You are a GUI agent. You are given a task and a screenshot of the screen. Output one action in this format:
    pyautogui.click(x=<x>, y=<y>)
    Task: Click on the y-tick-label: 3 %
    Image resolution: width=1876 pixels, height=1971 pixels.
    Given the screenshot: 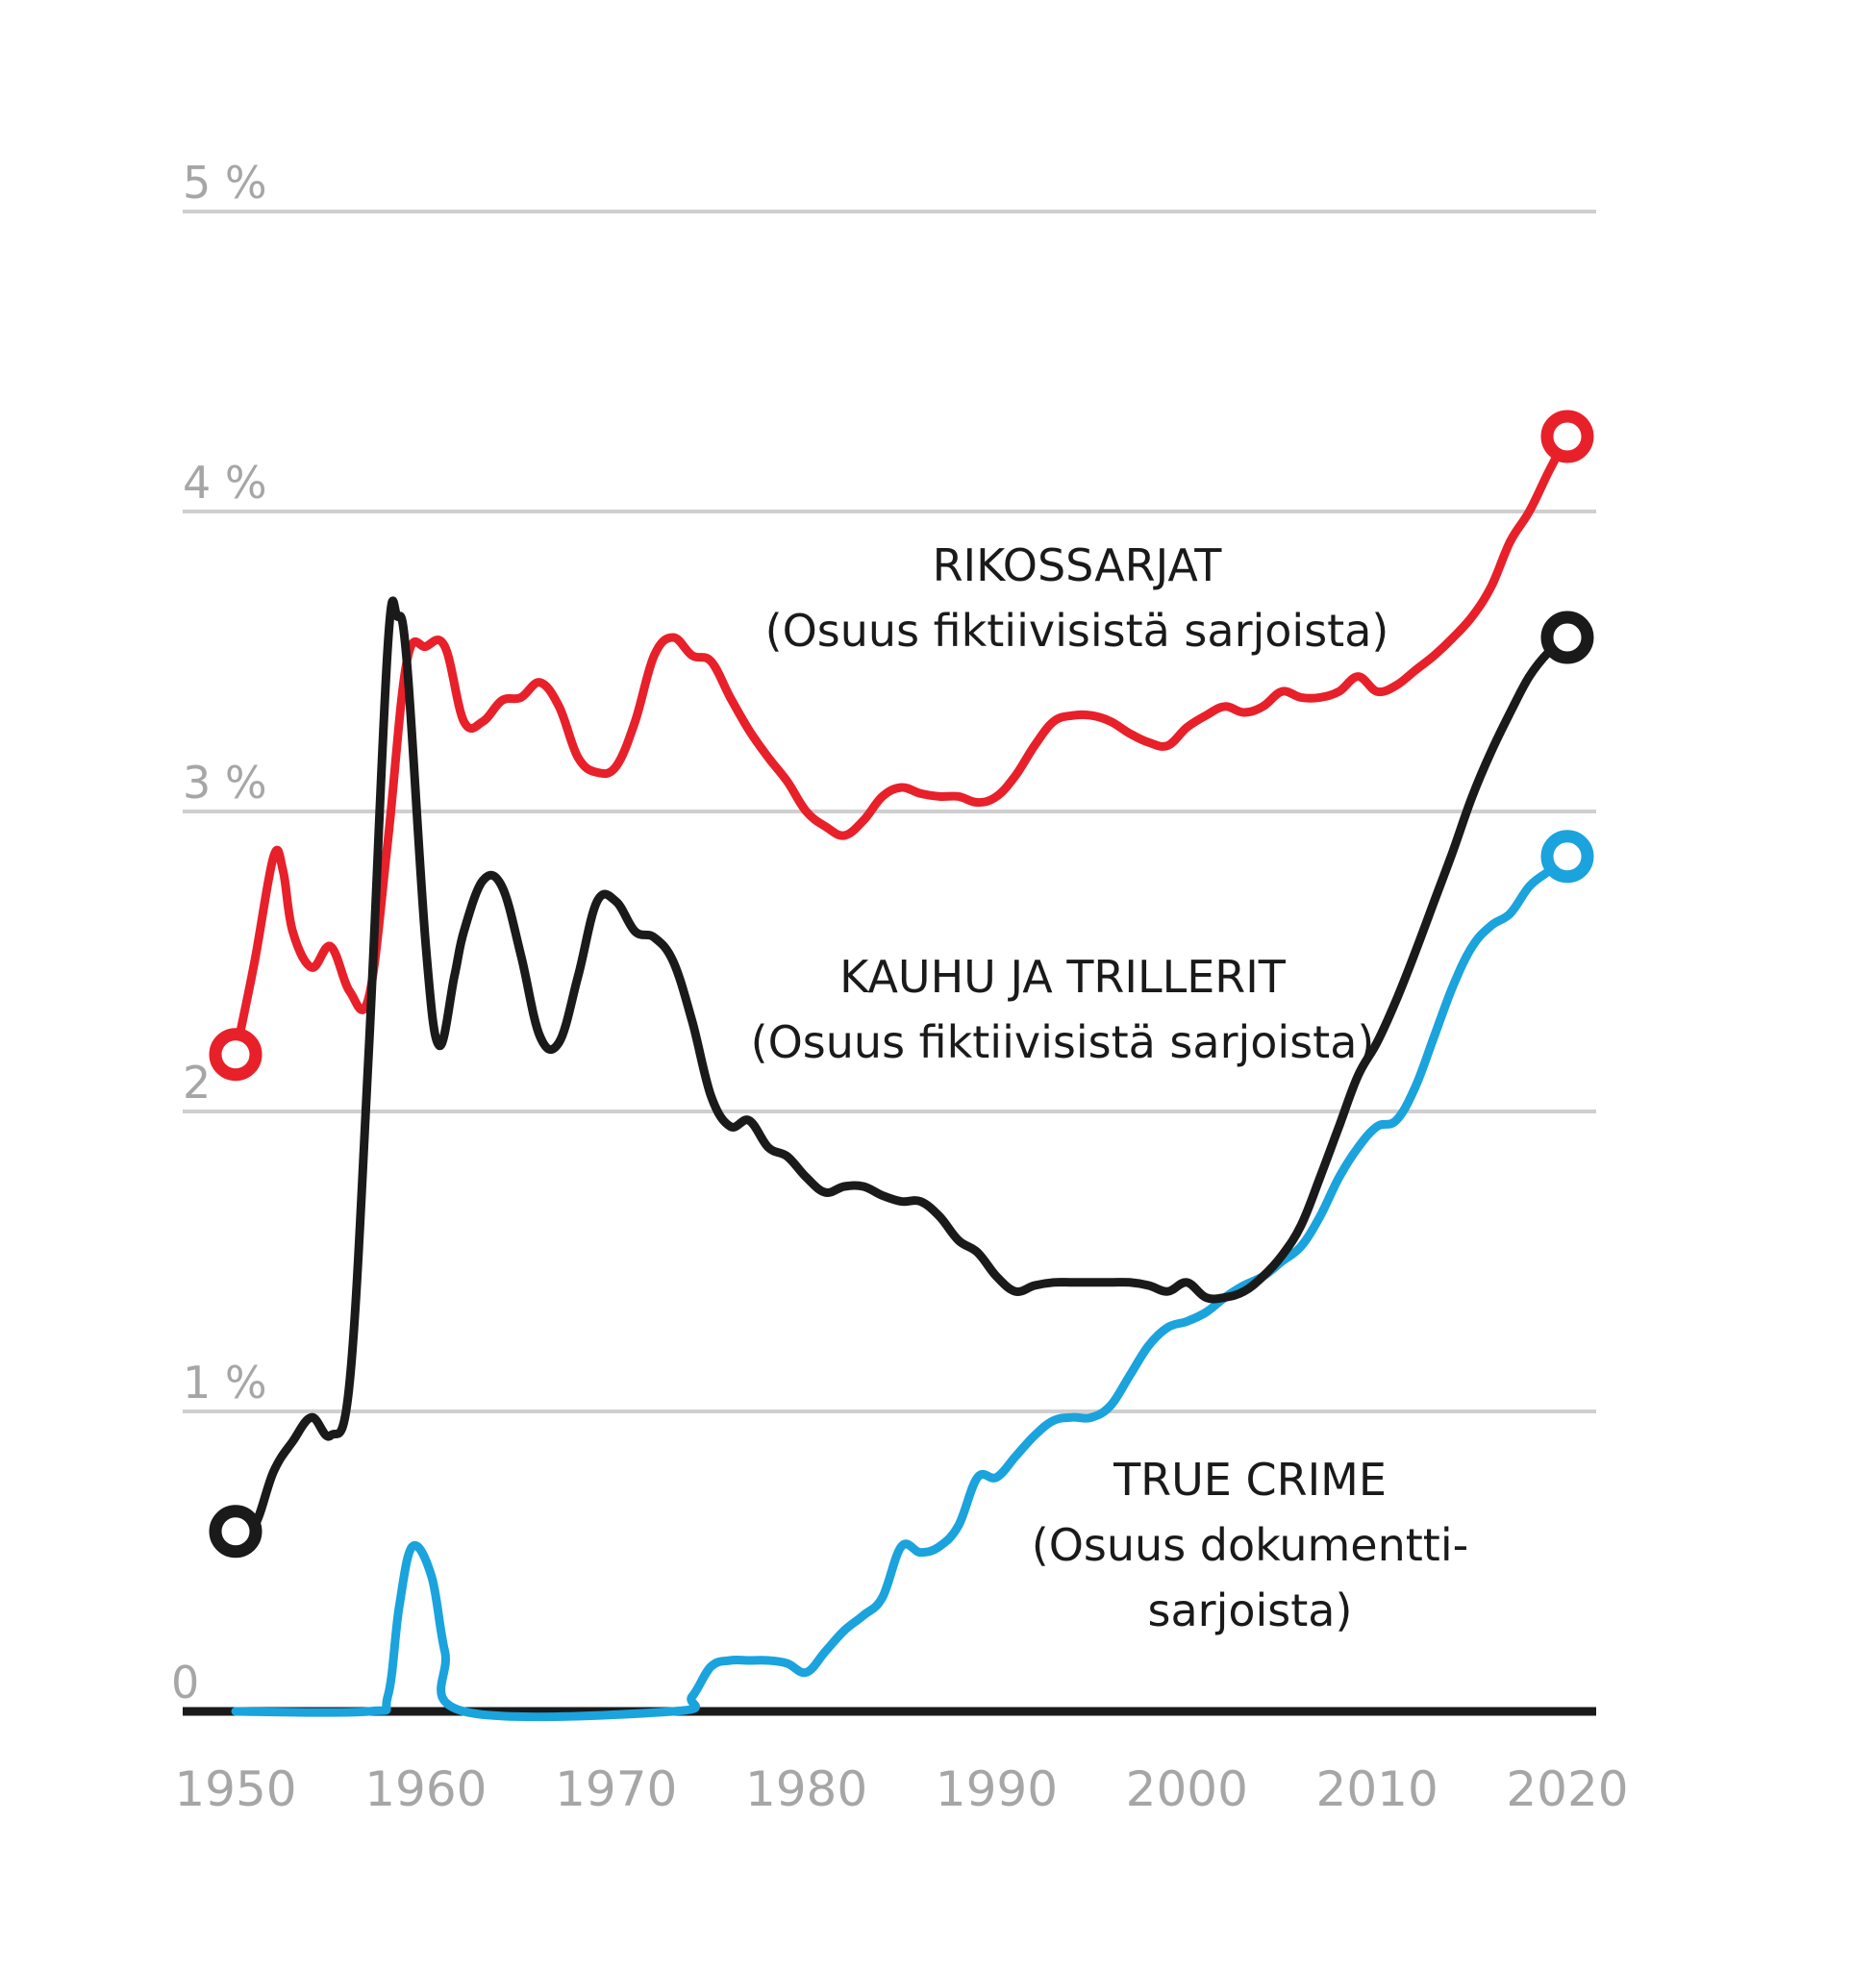 What is the action you would take?
    pyautogui.click(x=225, y=783)
    